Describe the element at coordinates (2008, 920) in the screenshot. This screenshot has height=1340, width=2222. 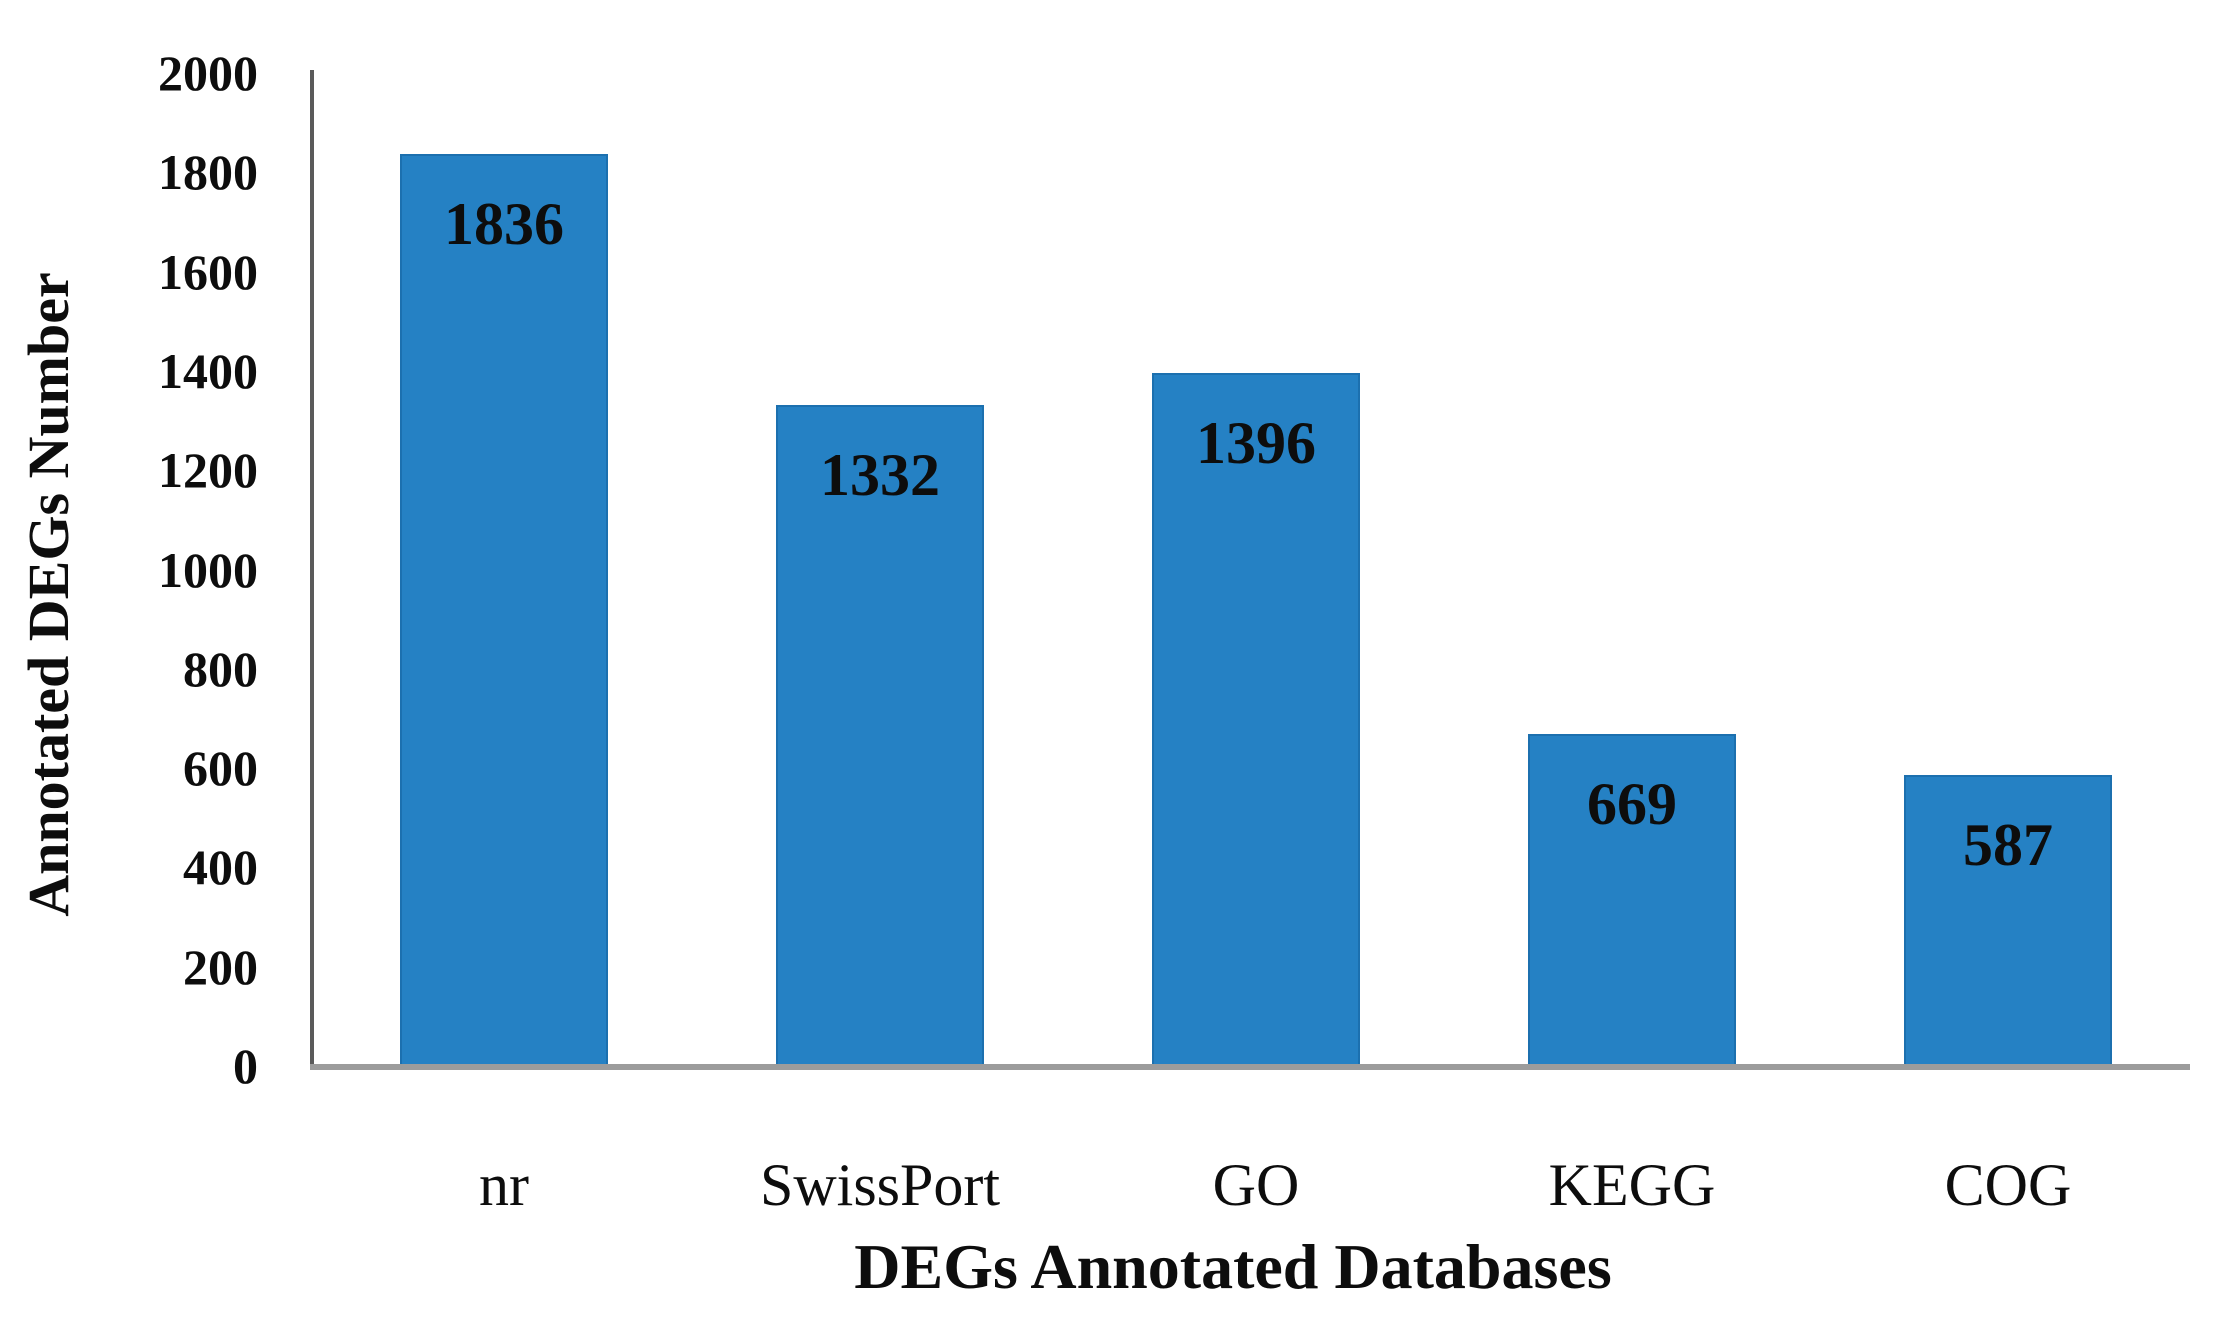
I see `bar-COG` at that location.